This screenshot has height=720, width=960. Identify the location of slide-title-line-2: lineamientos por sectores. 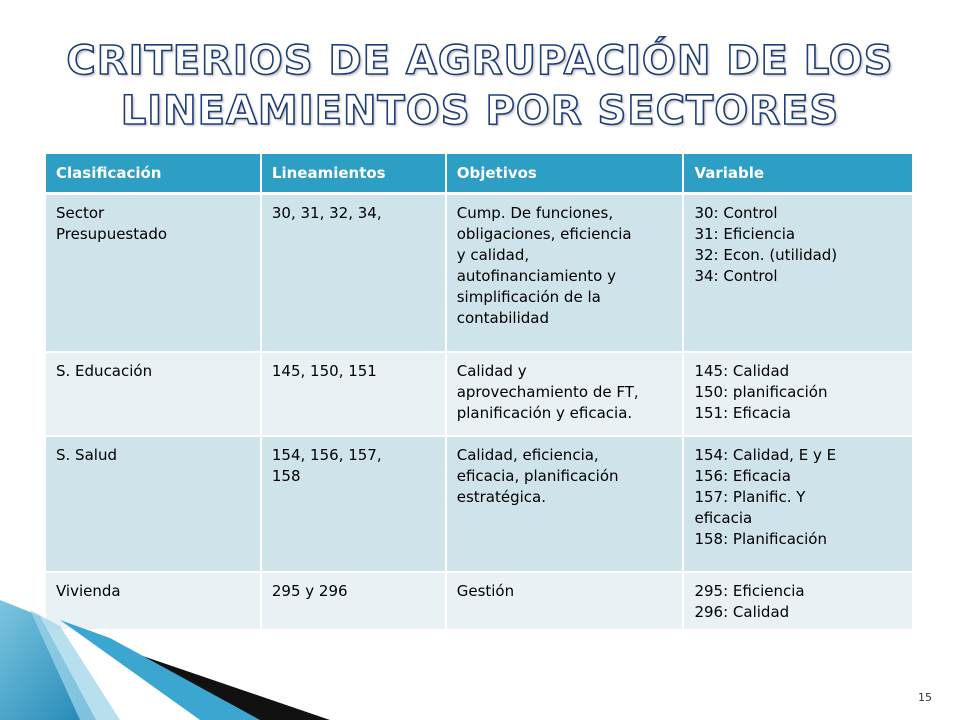
(480, 111).